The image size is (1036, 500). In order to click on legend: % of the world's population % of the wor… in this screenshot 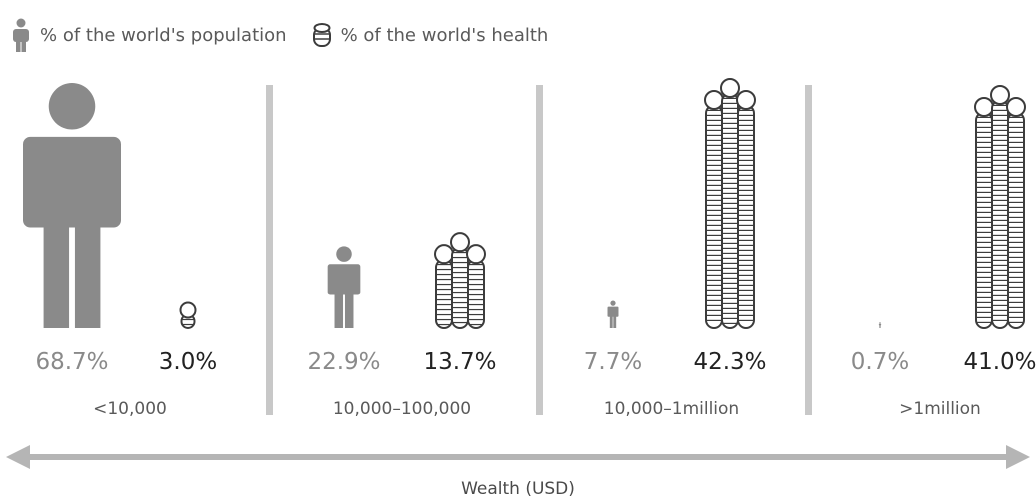, I will do `click(291, 35)`.